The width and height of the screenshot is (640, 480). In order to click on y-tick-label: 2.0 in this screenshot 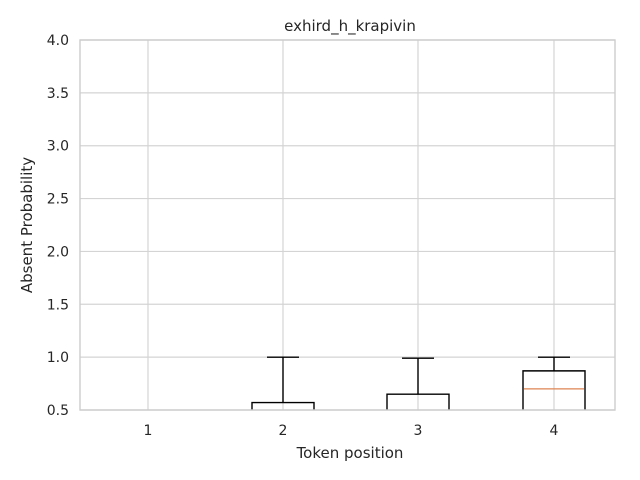, I will do `click(58, 252)`.